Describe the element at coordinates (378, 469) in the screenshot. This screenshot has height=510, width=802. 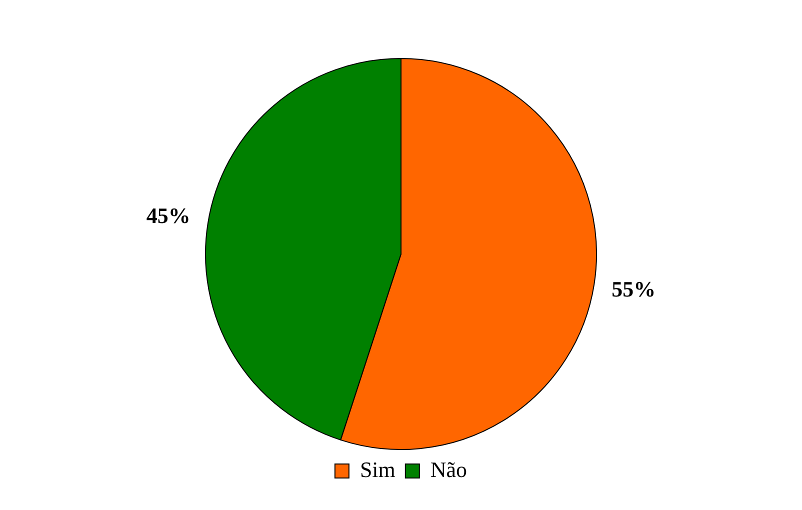
I see `legend-label: Sim` at that location.